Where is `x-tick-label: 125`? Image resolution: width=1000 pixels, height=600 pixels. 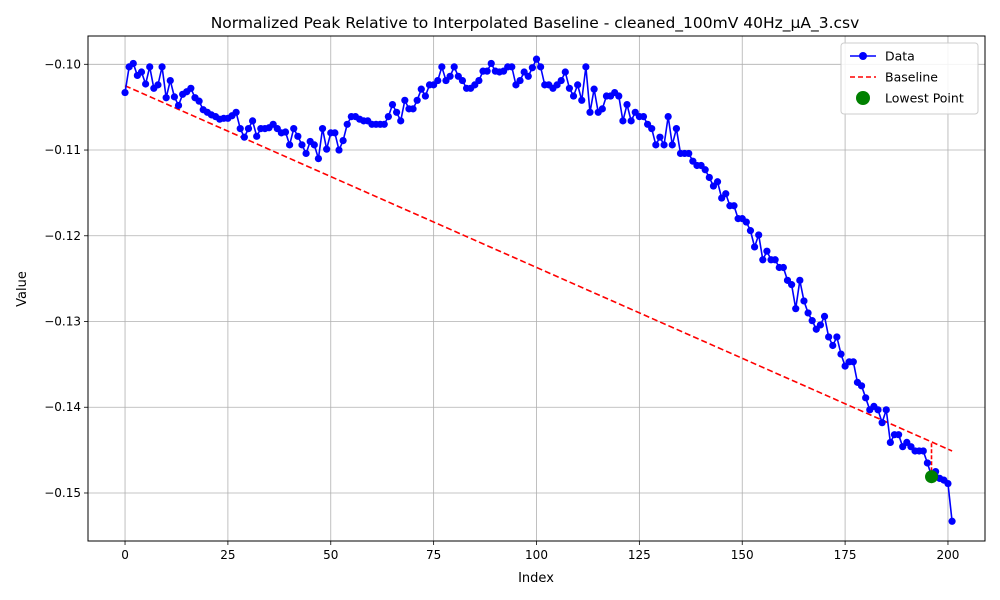 x-tick-label: 125 is located at coordinates (639, 555).